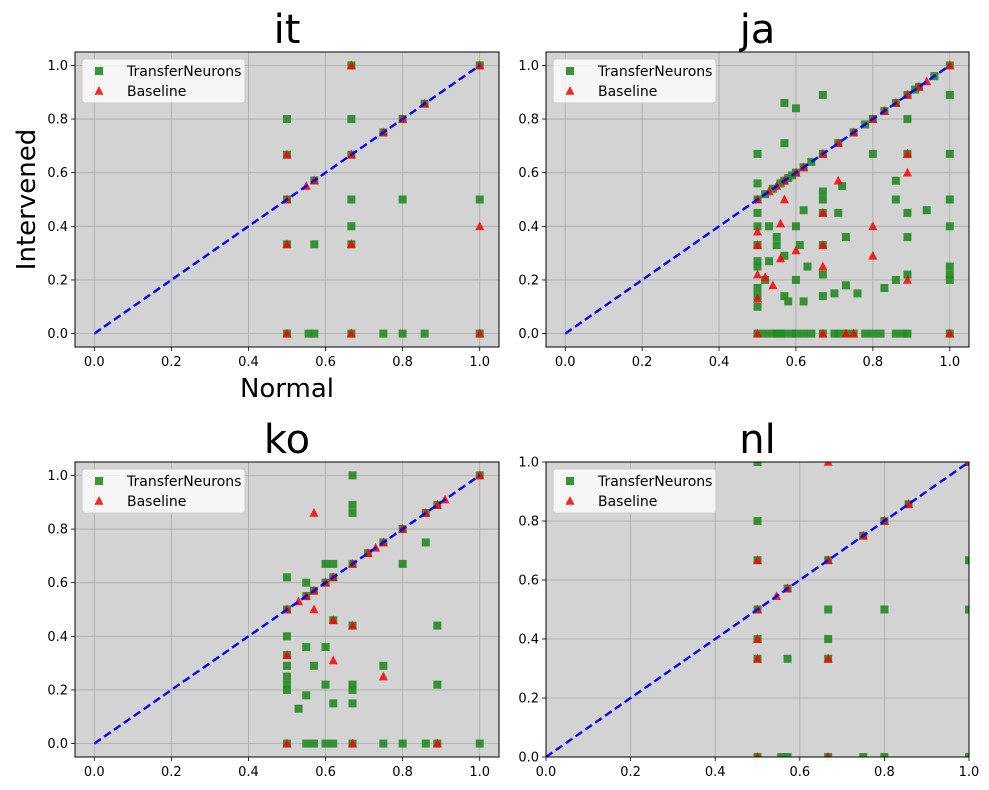 The image size is (989, 790). I want to click on x-tick-label: 1.0, so click(949, 362).